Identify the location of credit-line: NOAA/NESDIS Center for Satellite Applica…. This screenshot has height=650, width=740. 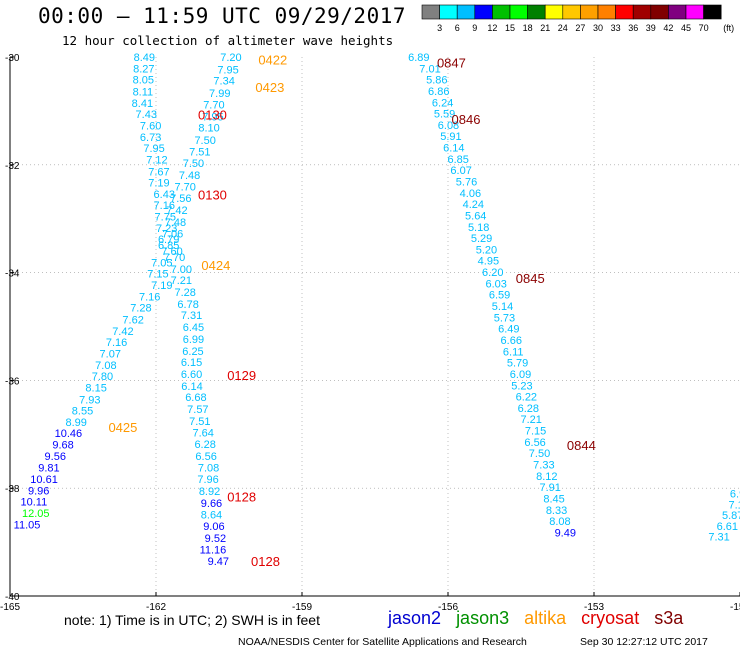
(382, 642).